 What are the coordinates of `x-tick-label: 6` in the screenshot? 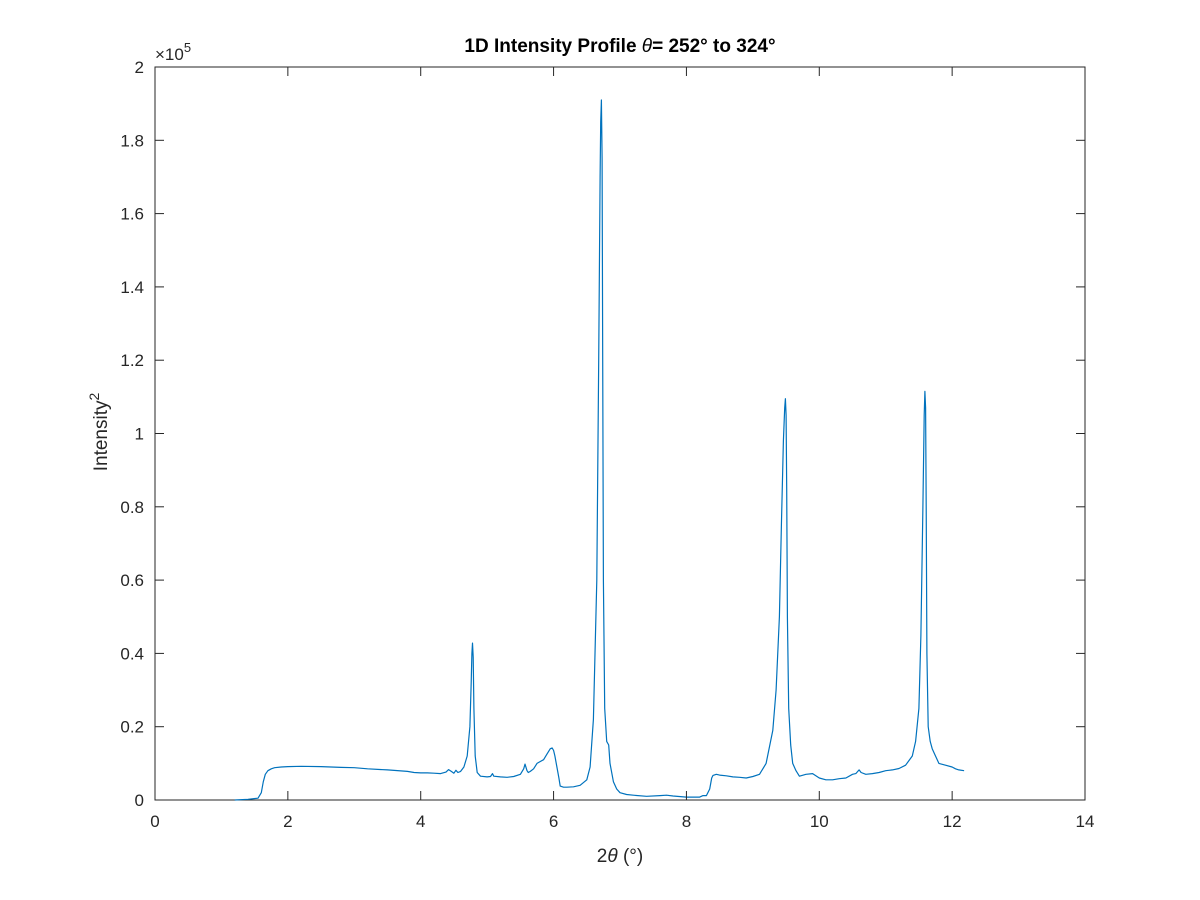 It's located at (553, 821).